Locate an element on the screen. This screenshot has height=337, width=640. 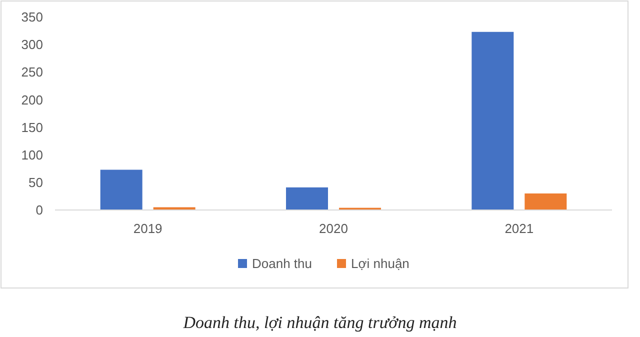
legend-label: Doanh thu is located at coordinates (282, 263).